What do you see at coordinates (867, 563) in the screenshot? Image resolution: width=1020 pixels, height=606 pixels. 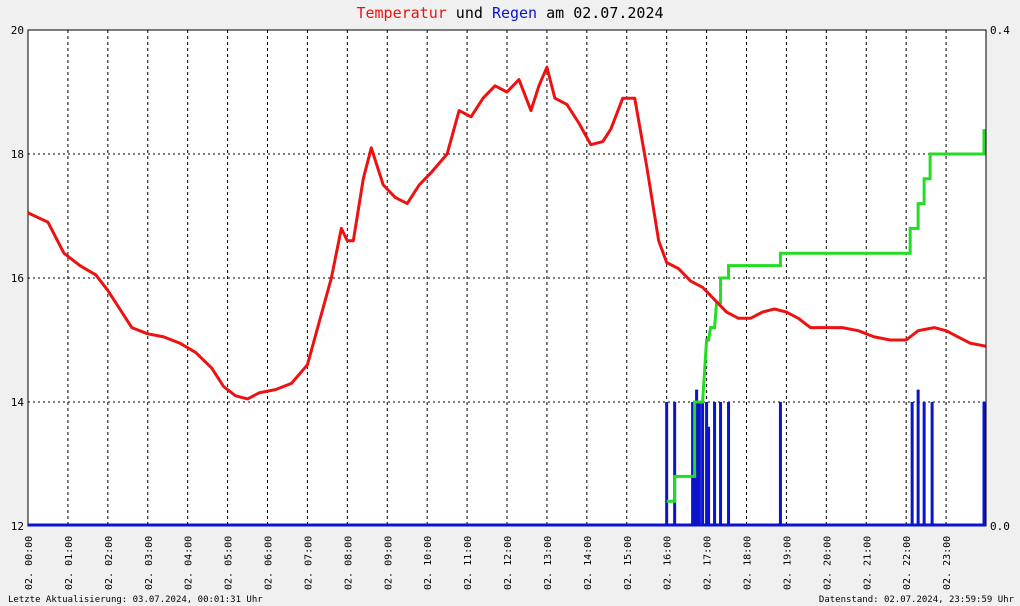 I see `x-tick-label: 02. 21:00` at bounding box center [867, 563].